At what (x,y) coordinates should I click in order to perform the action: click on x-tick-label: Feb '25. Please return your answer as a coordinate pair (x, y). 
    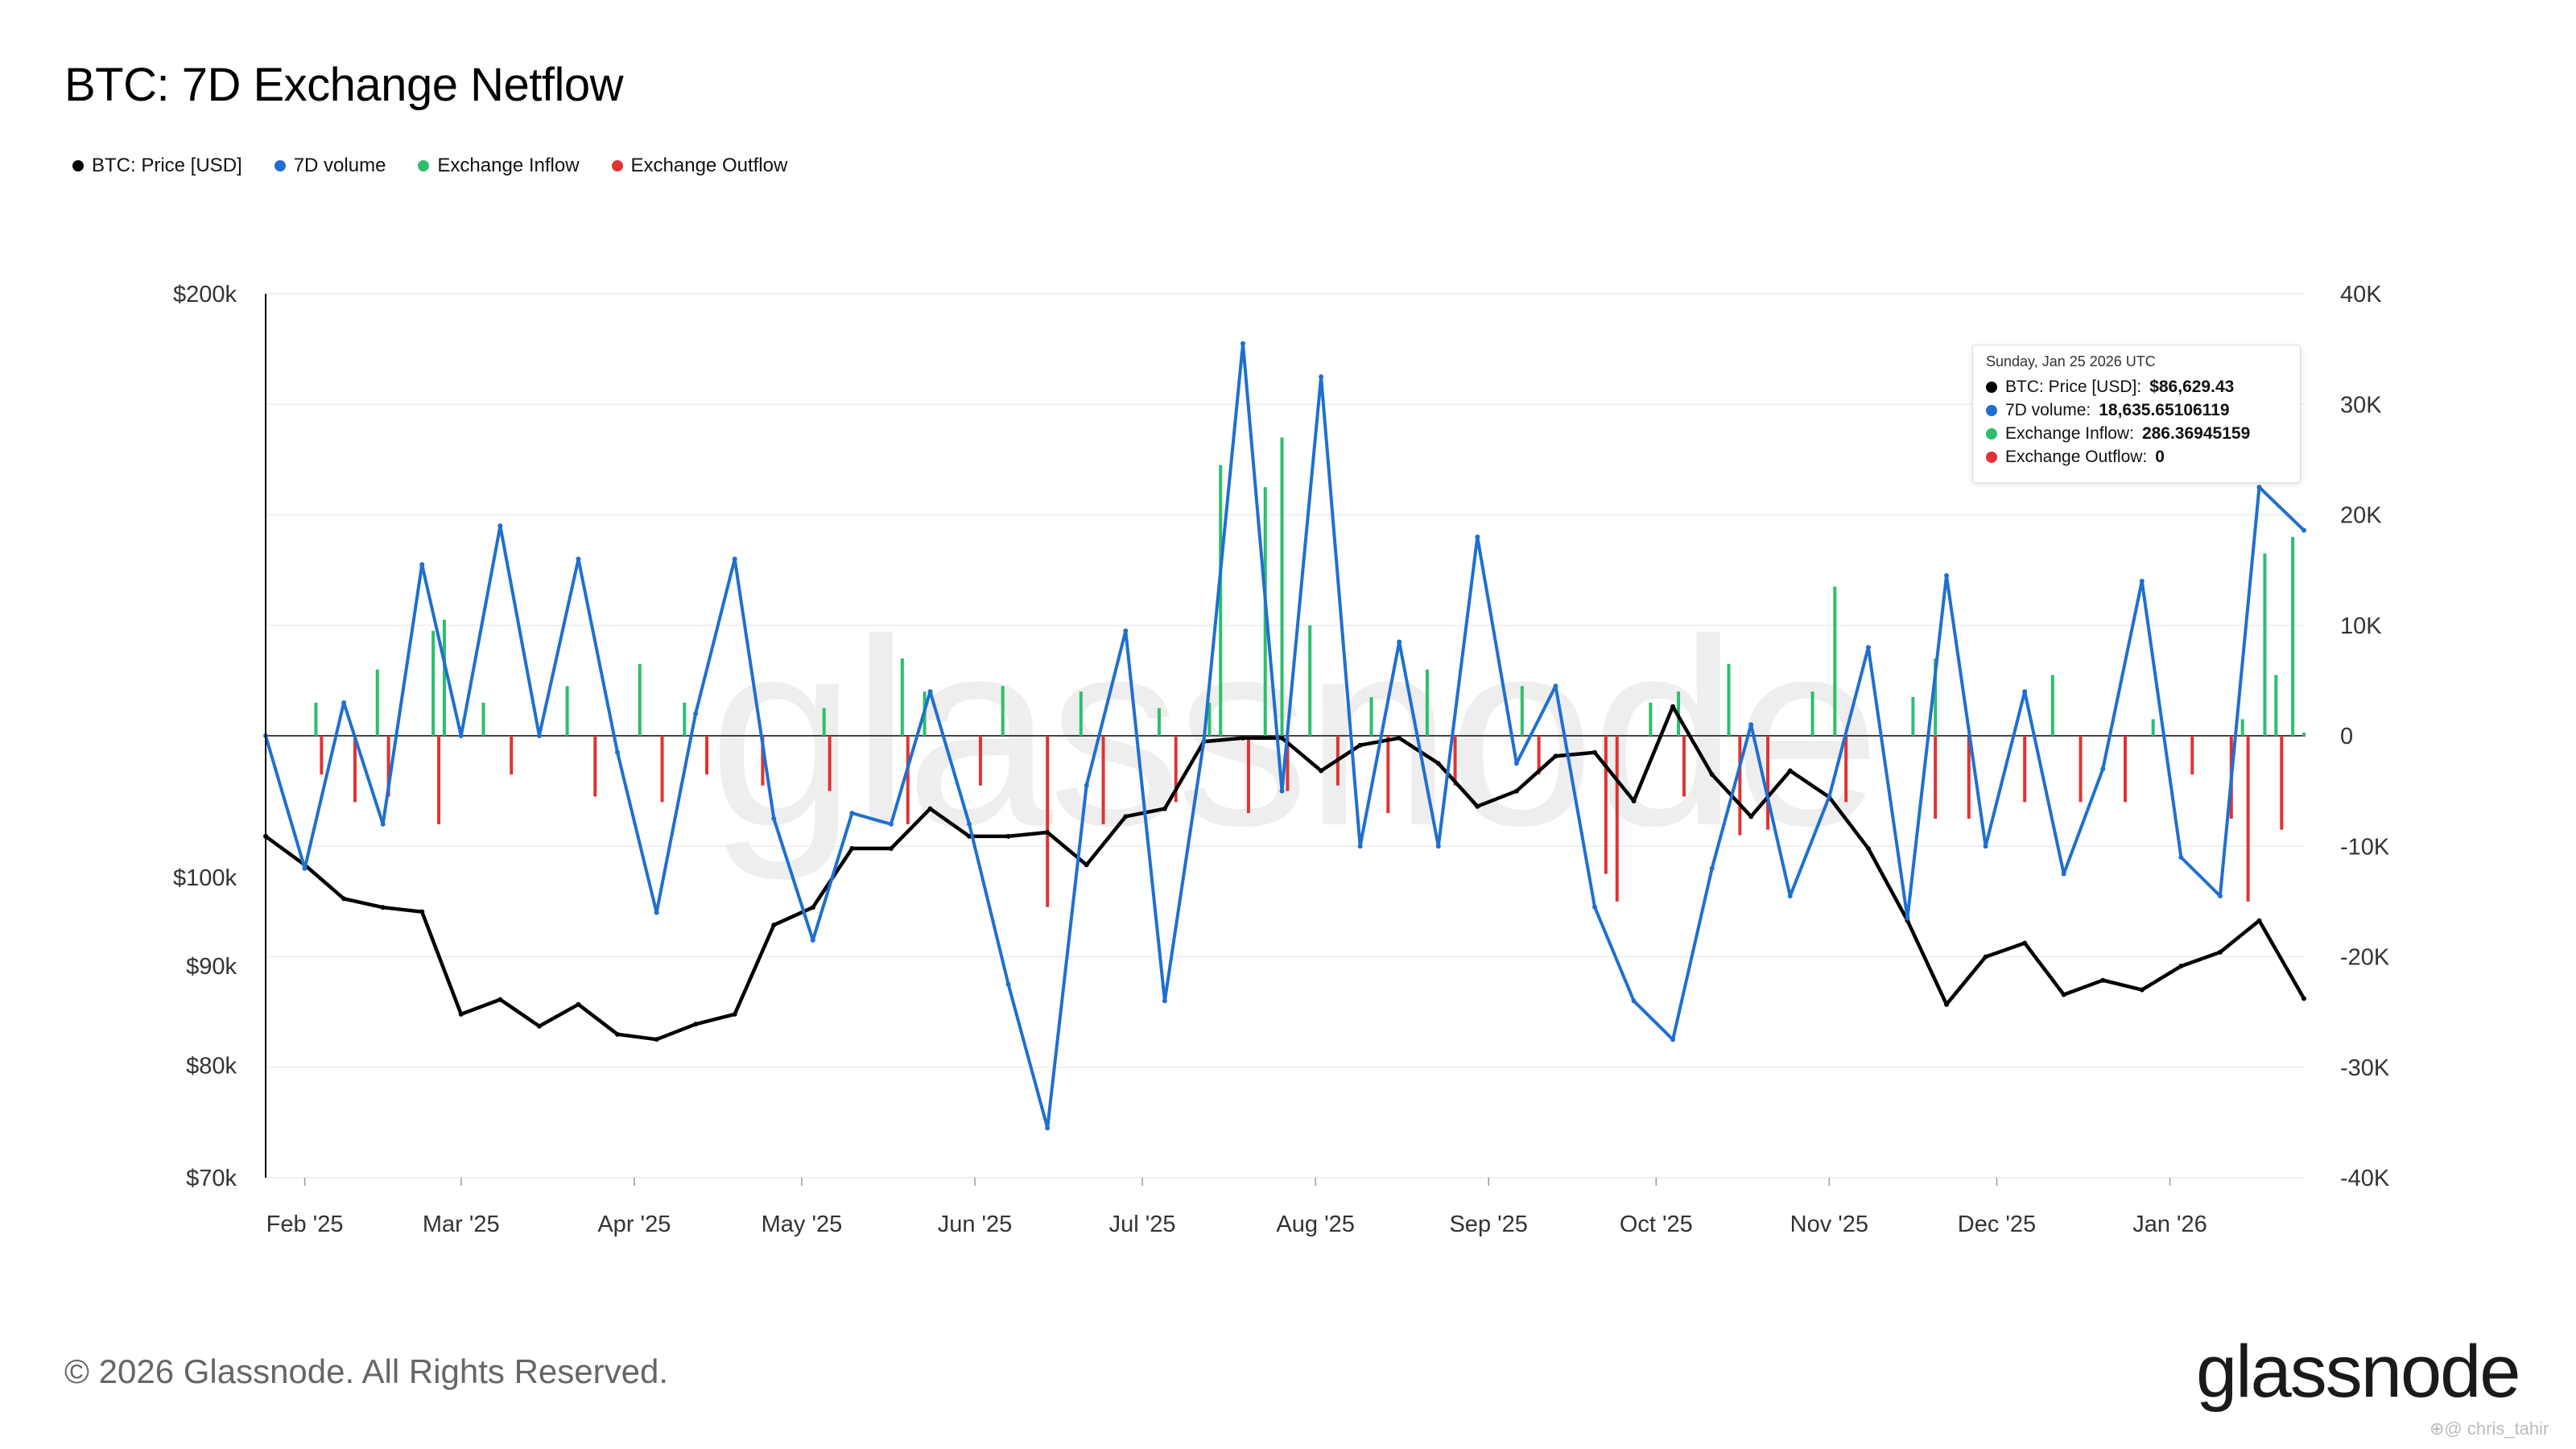
    Looking at the image, I should click on (305, 1224).